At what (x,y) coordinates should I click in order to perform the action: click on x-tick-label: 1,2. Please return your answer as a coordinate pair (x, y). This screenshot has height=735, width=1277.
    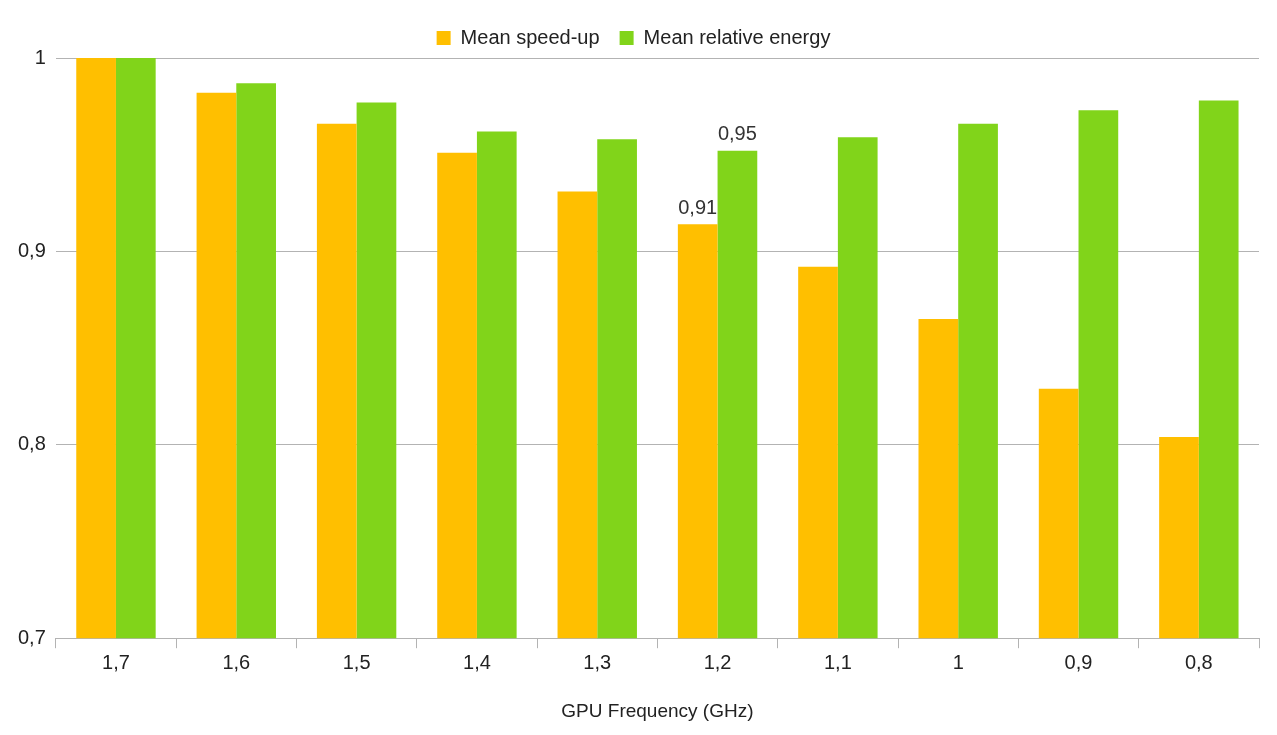
    Looking at the image, I should click on (717, 661).